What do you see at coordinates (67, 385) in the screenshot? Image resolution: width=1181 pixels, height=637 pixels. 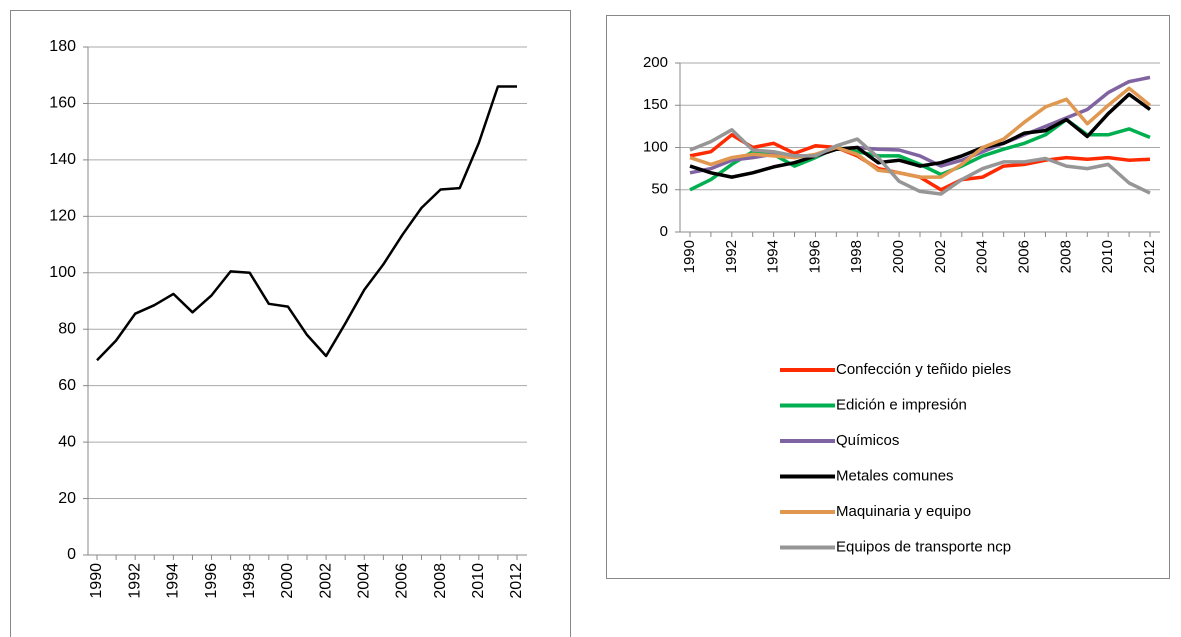 I see `y-tick-label: 60` at bounding box center [67, 385].